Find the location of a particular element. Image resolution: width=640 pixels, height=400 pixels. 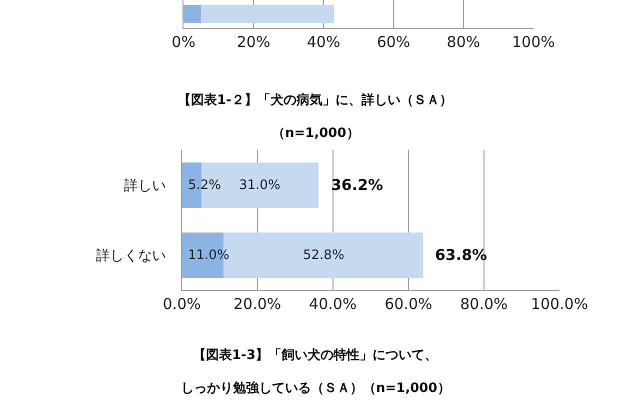

x-tick-label: 80.0% is located at coordinates (484, 304).